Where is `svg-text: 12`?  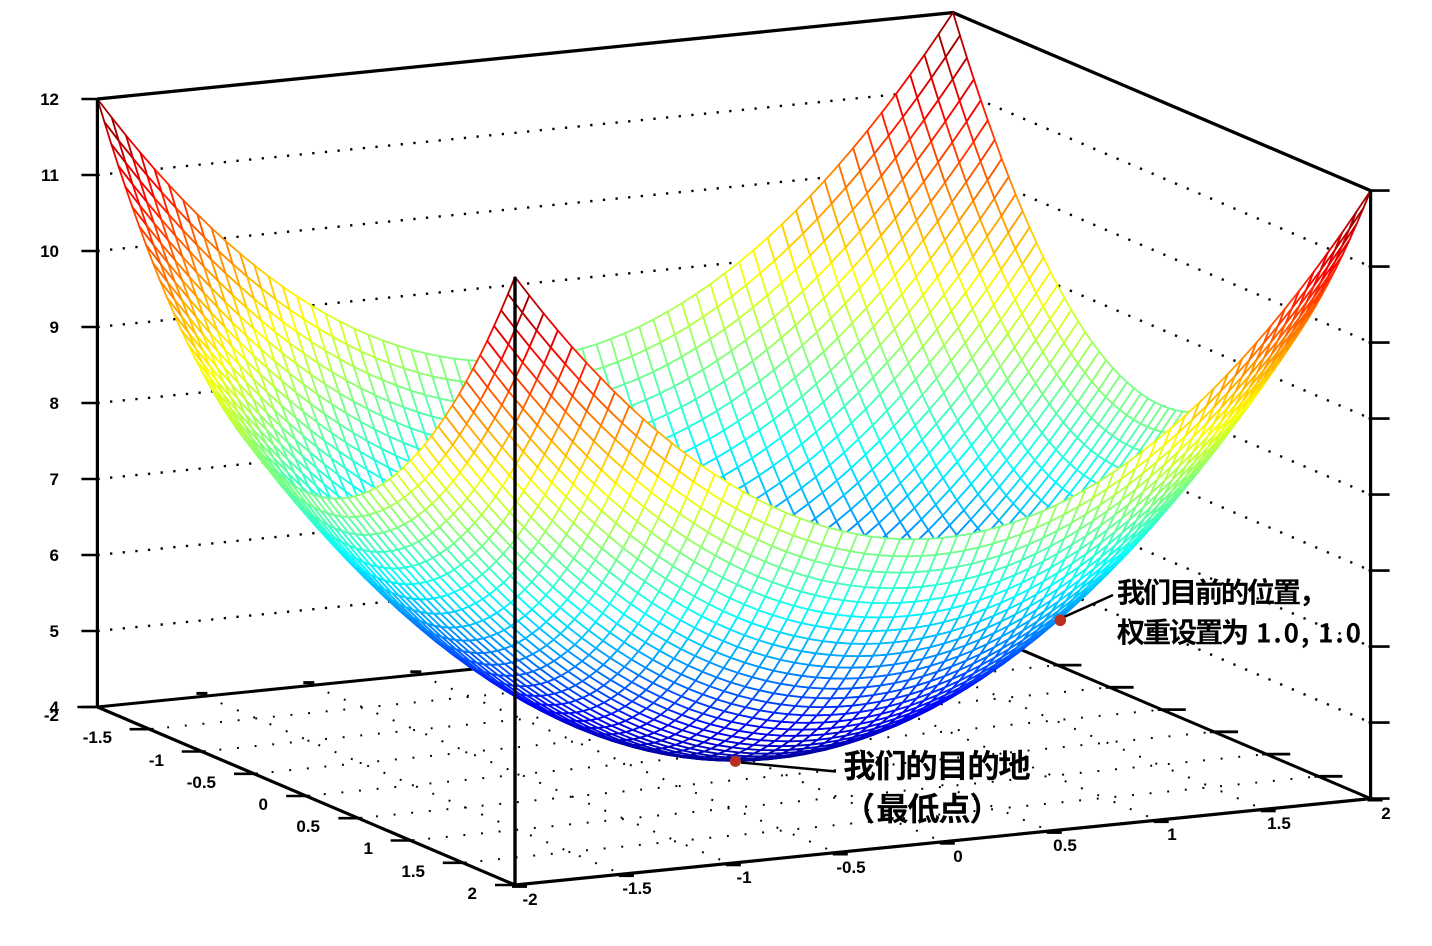
svg-text: 12 is located at coordinates (49, 99).